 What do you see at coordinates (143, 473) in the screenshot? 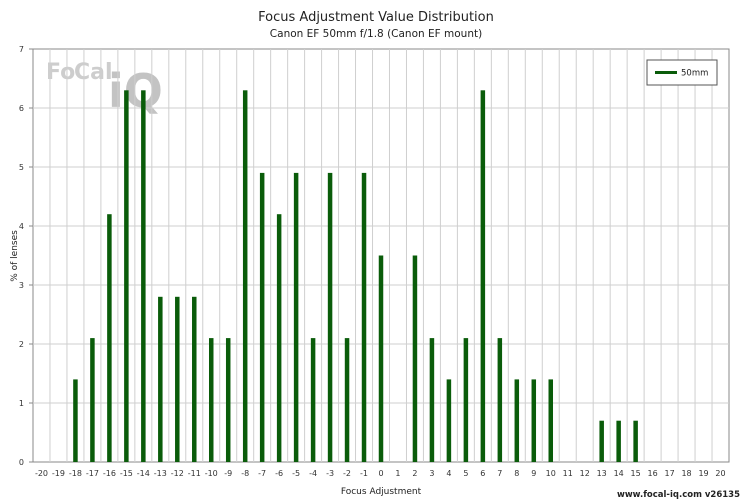
I see `x-tick-label: -14` at bounding box center [143, 473].